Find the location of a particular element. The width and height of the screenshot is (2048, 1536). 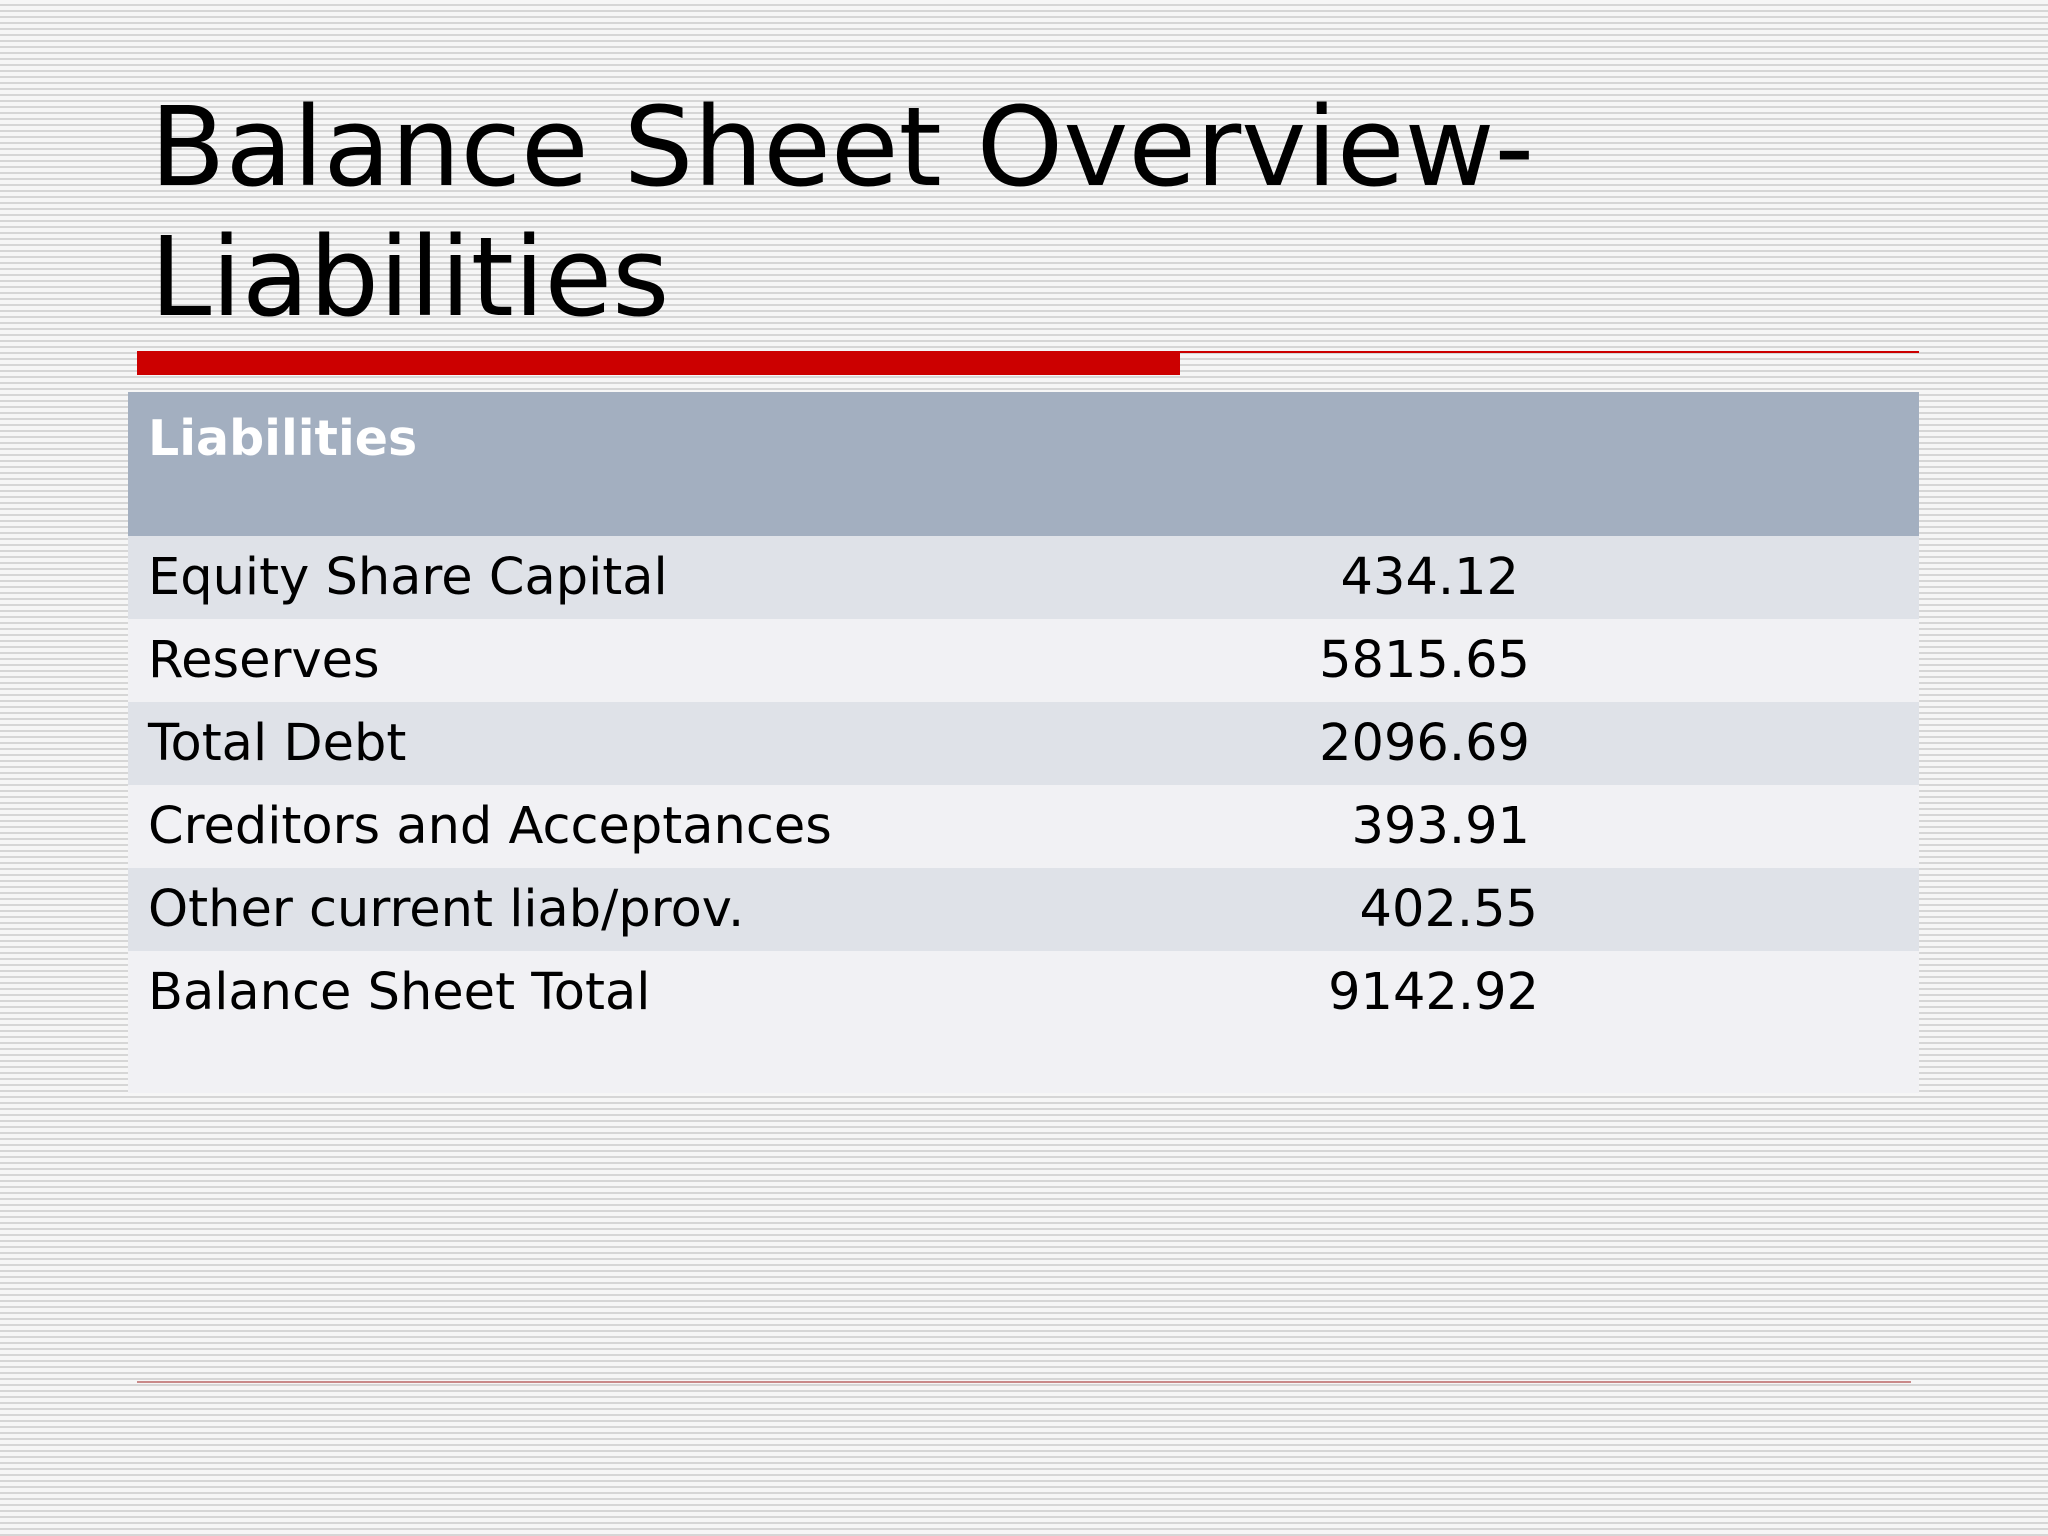

row-label: Other current liab/prov. is located at coordinates (446, 909).